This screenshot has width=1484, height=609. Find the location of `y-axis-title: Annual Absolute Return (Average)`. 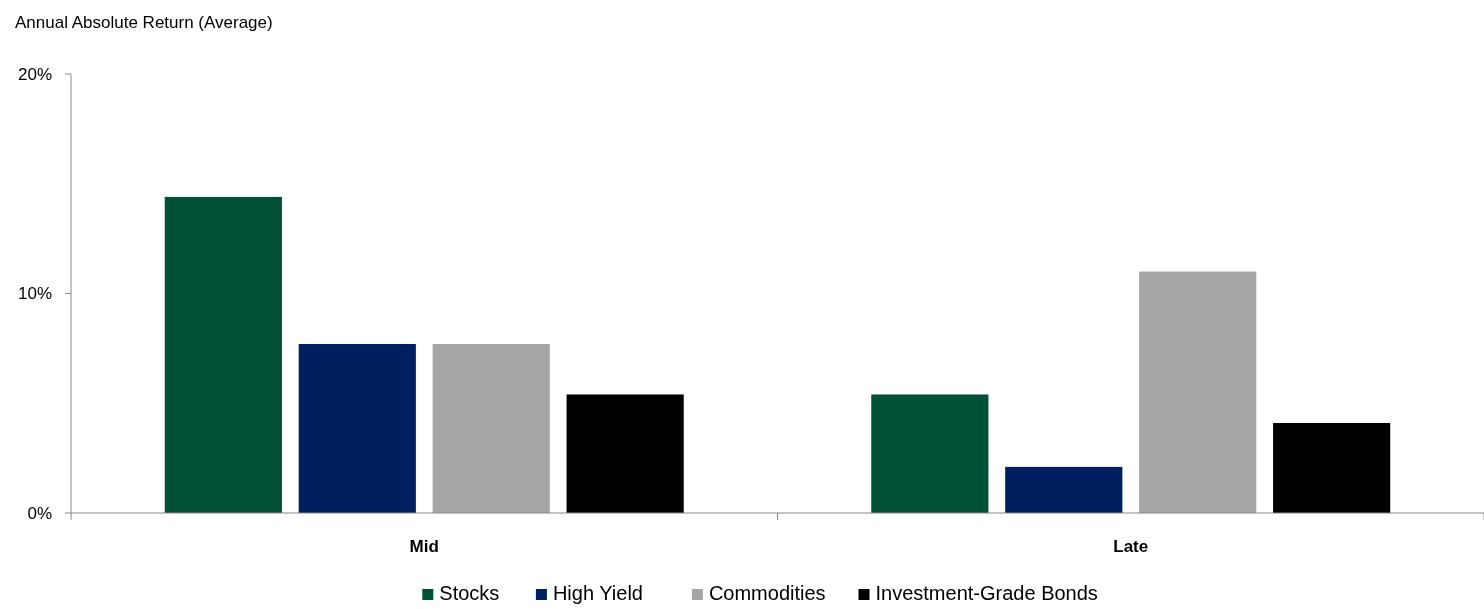

y-axis-title: Annual Absolute Return (Average) is located at coordinates (144, 22).